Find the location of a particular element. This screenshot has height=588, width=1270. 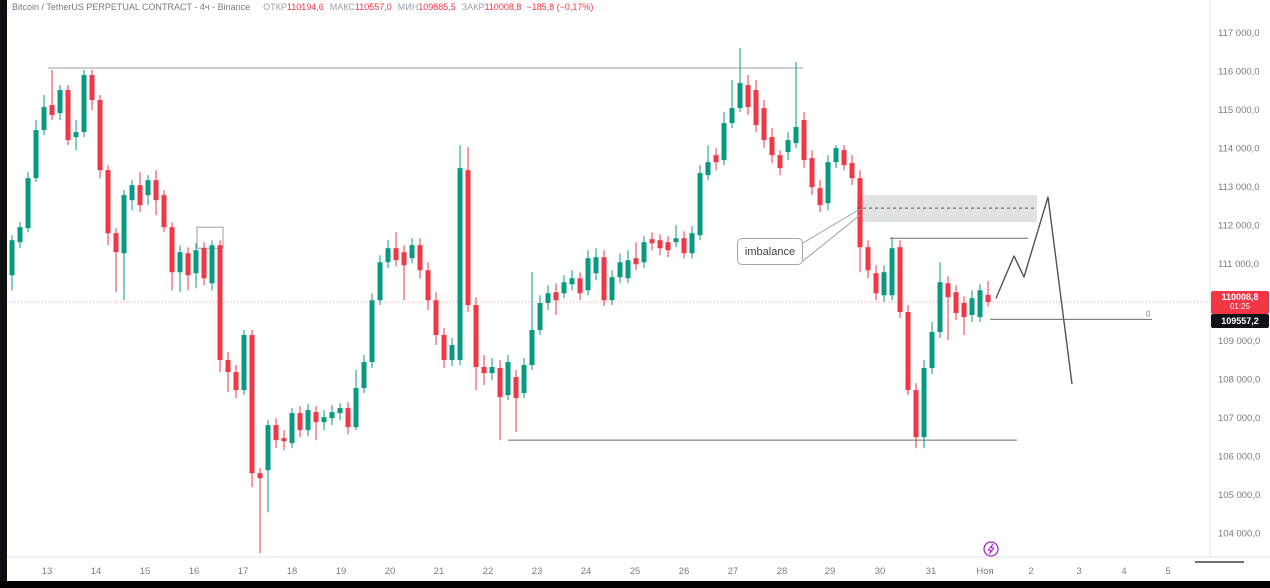

price-tick-label: 107 000,0 is located at coordinates (1239, 418).